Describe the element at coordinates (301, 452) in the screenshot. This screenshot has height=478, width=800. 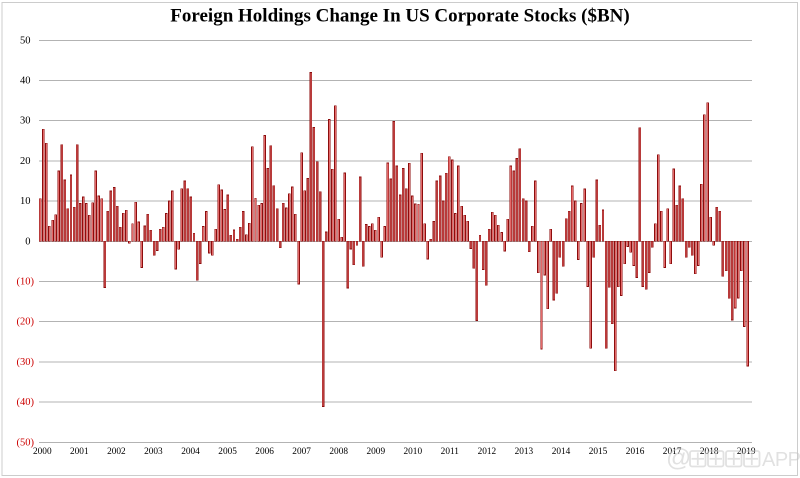
I see `svg-text: 2007` at that location.